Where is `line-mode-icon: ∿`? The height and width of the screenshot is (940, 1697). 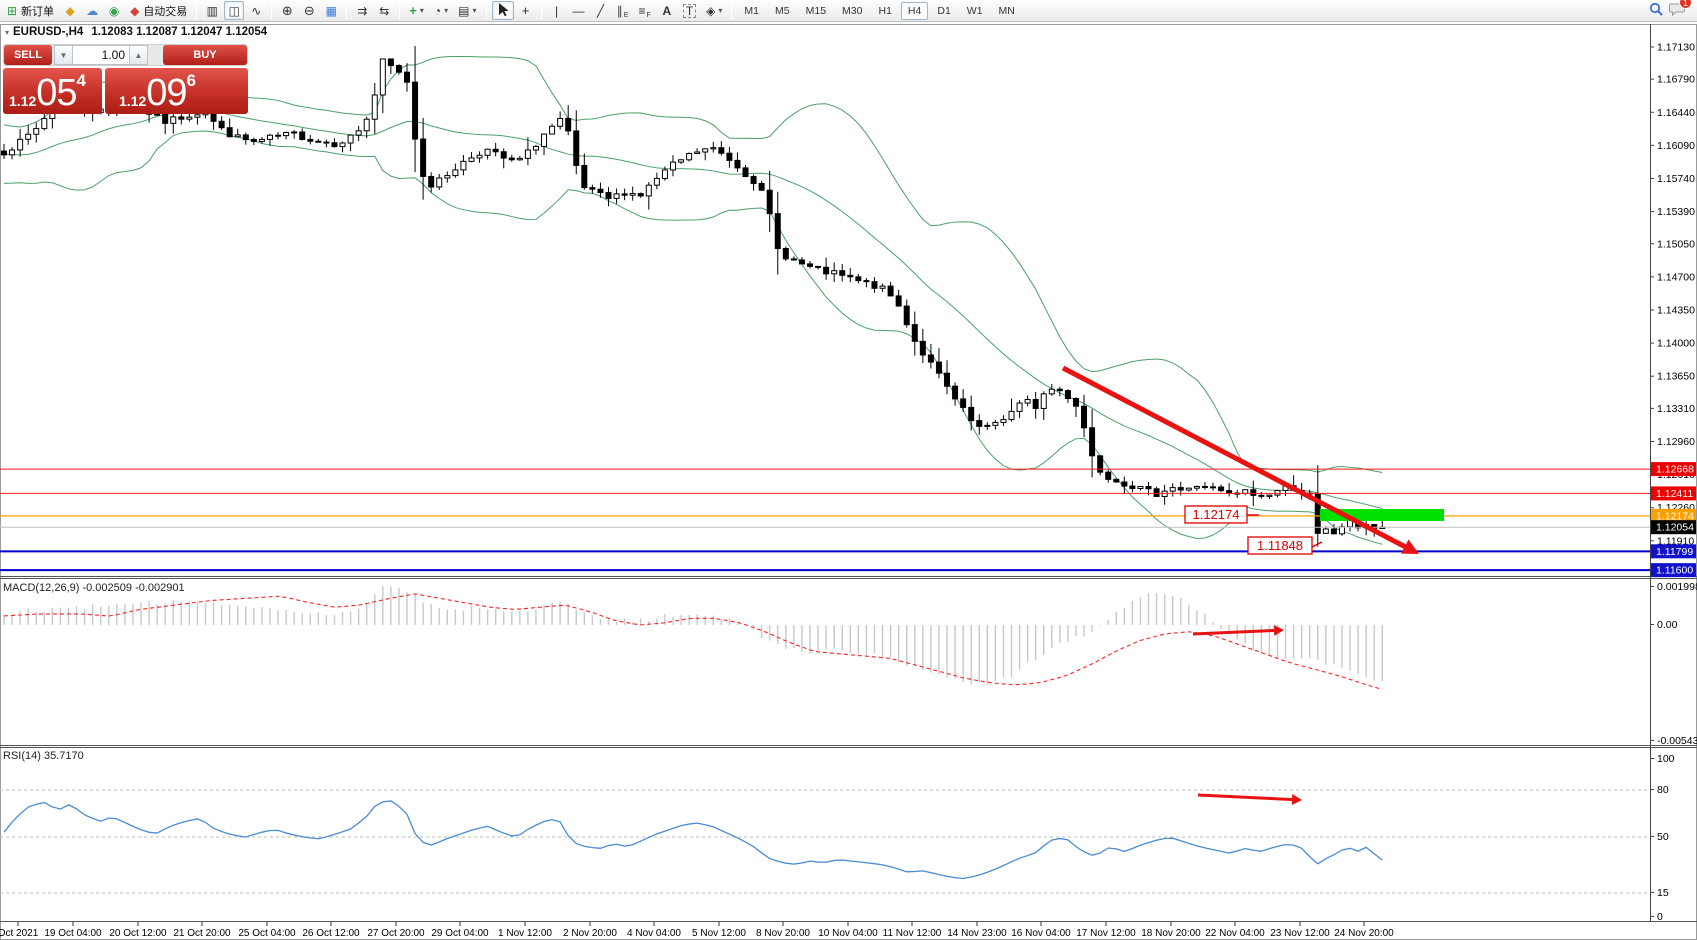 line-mode-icon: ∿ is located at coordinates (256, 10).